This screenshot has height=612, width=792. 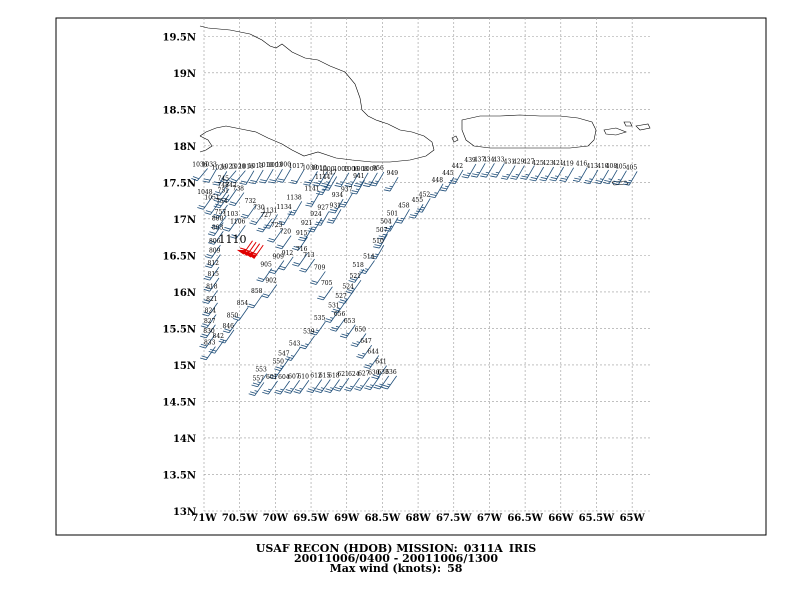 I want to click on obs-time-label: 445, so click(x=448, y=173).